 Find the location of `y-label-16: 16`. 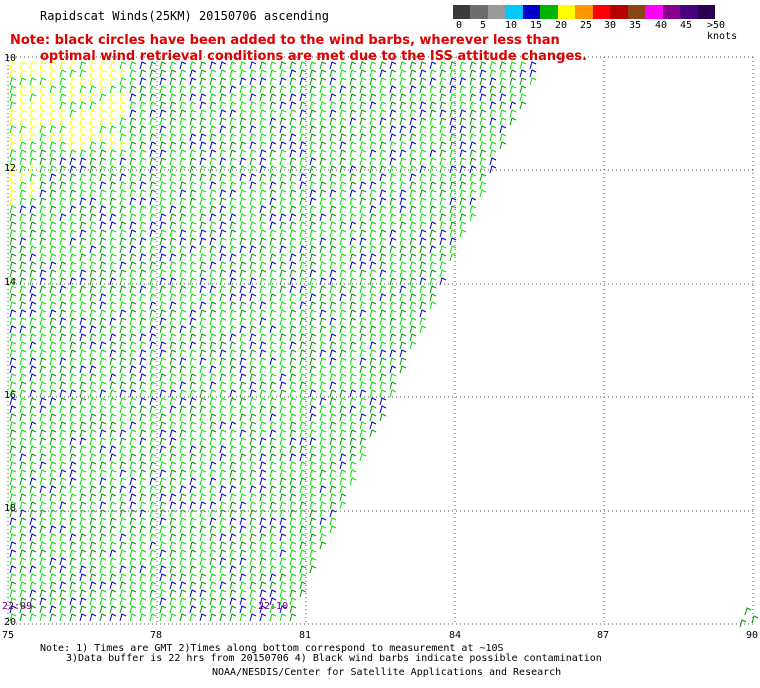

y-label-16: 16 is located at coordinates (10, 395).